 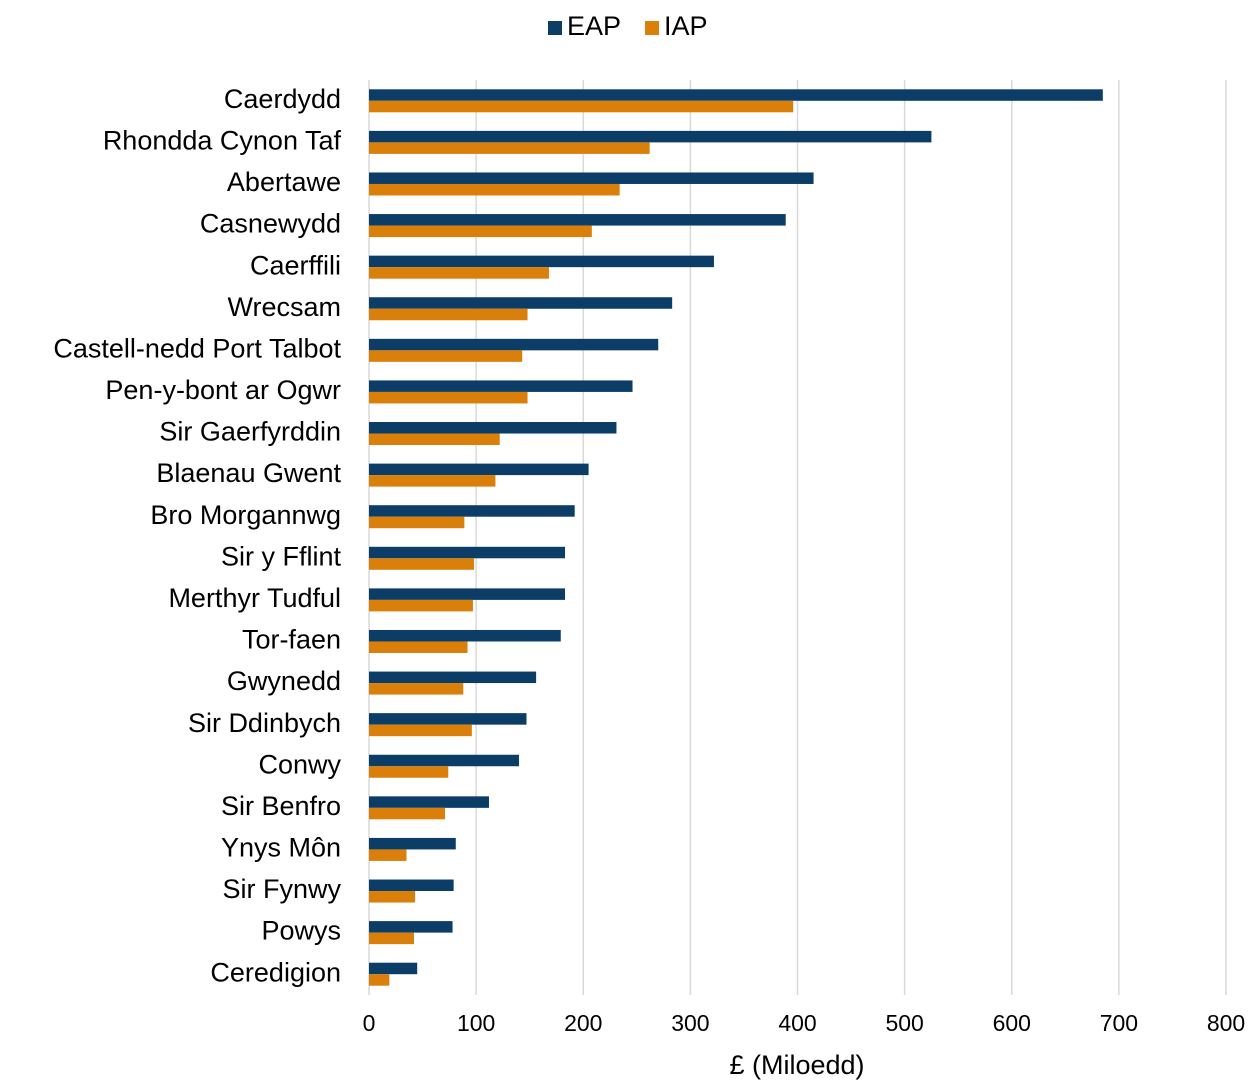 What do you see at coordinates (299, 764) in the screenshot?
I see `y-tick-label: Conwy` at bounding box center [299, 764].